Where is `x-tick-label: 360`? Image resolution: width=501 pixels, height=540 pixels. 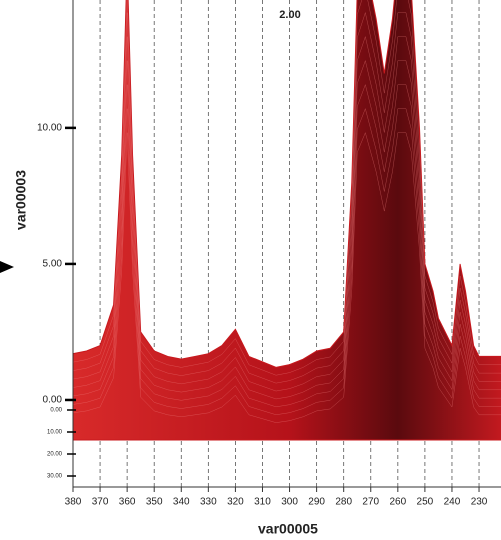 x-tick-label: 360 is located at coordinates (127, 502).